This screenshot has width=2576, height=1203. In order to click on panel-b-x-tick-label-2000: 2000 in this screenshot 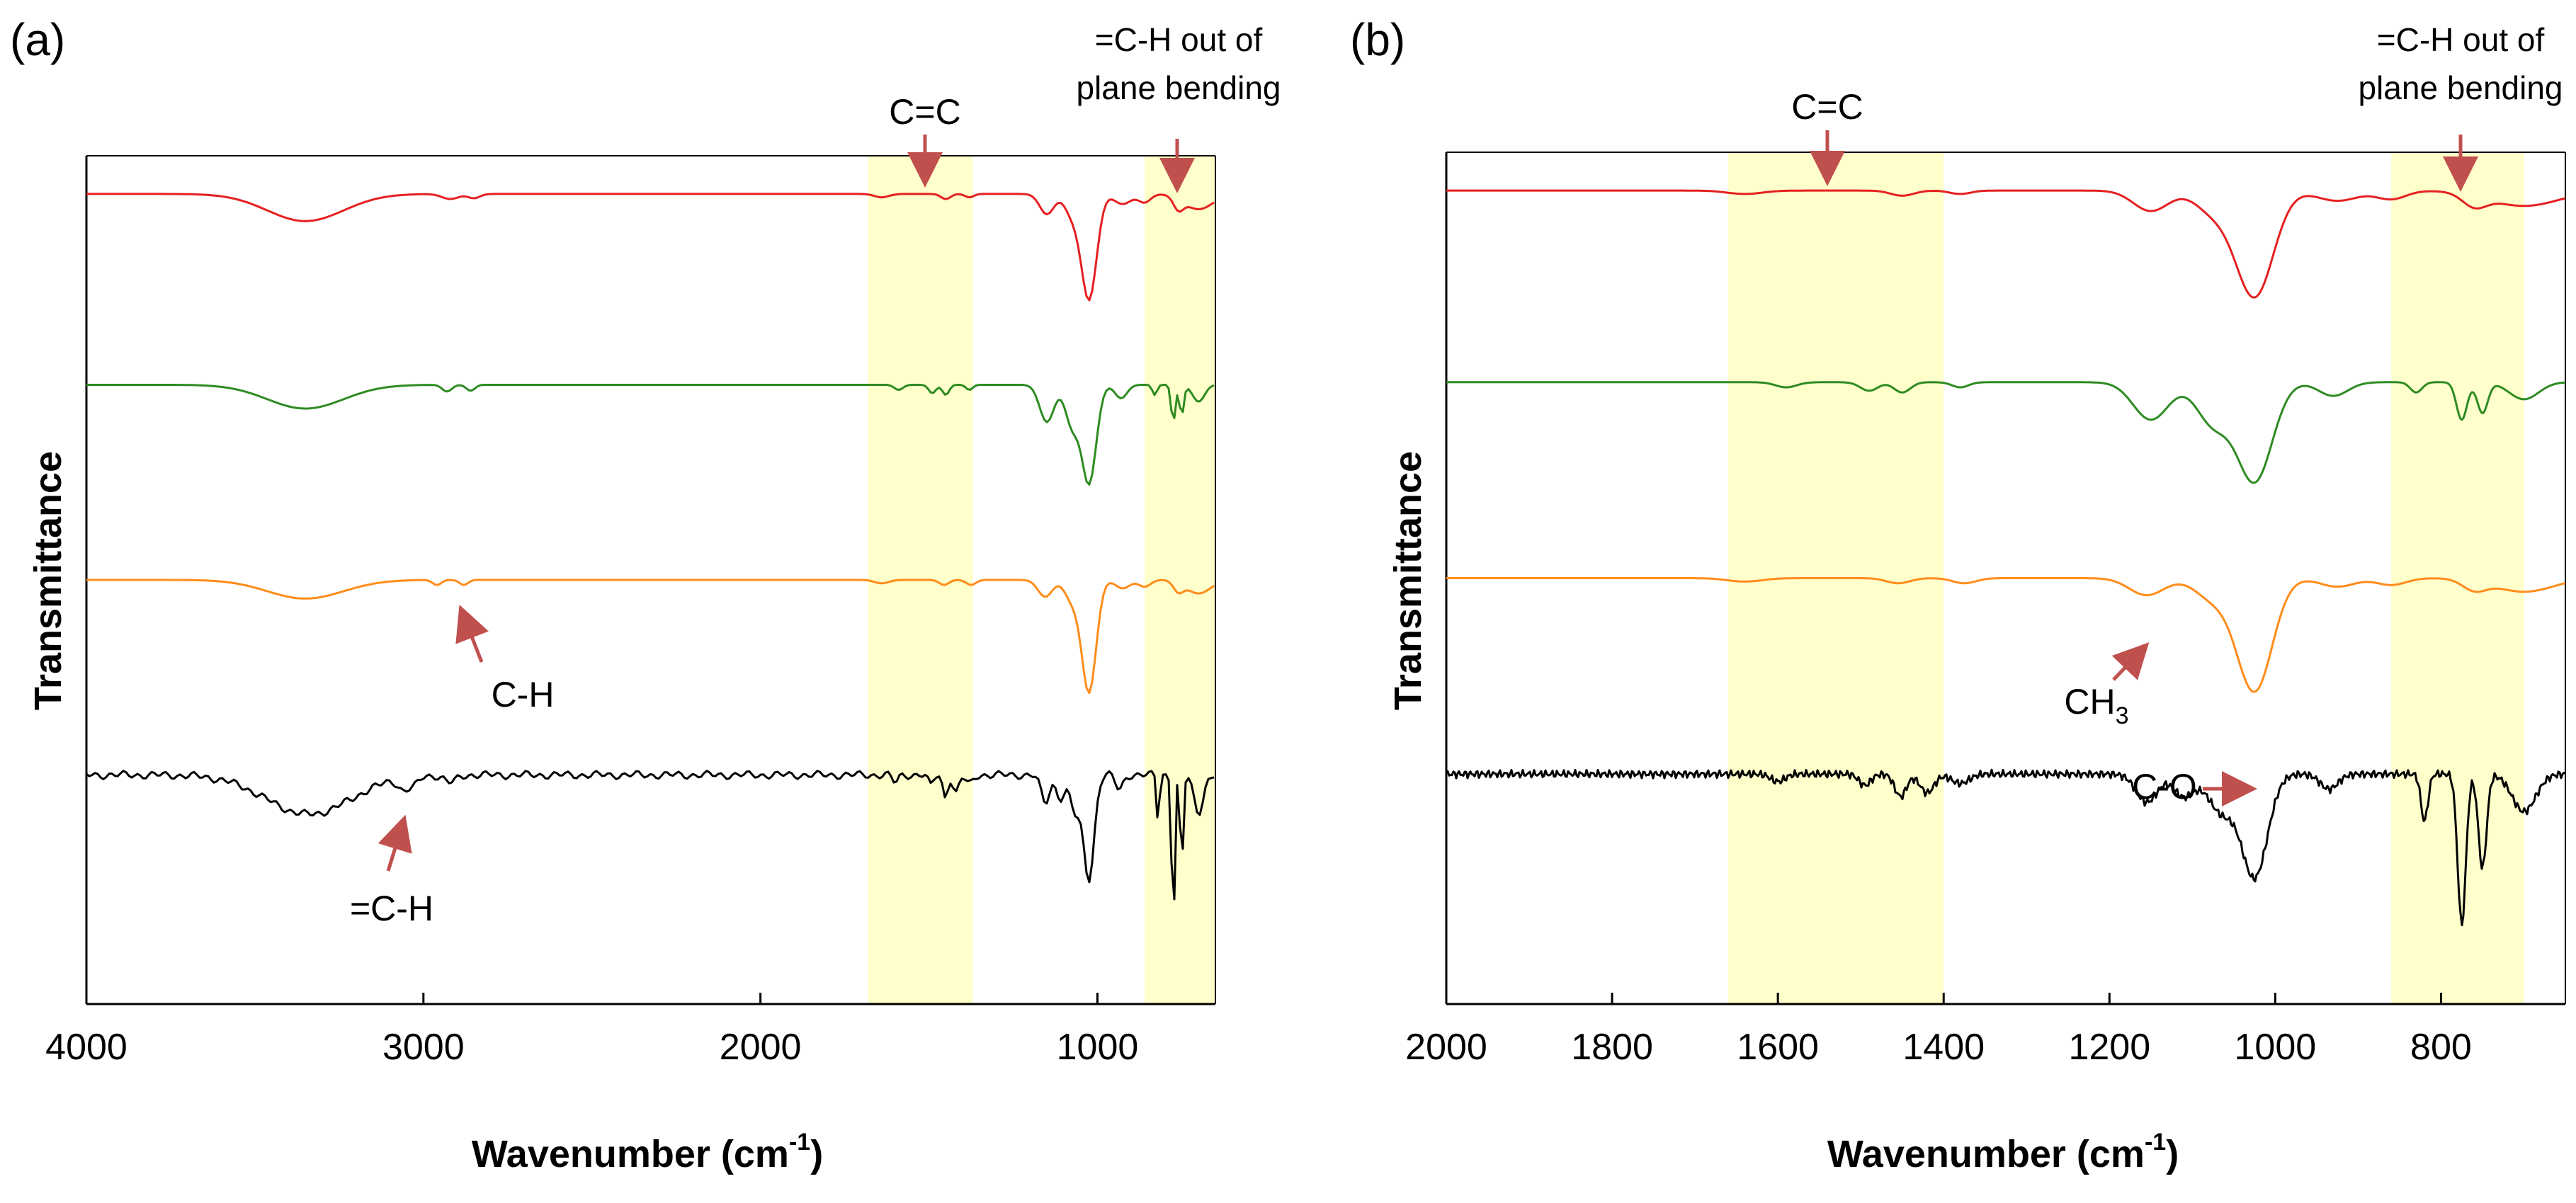, I will do `click(1446, 1047)`.